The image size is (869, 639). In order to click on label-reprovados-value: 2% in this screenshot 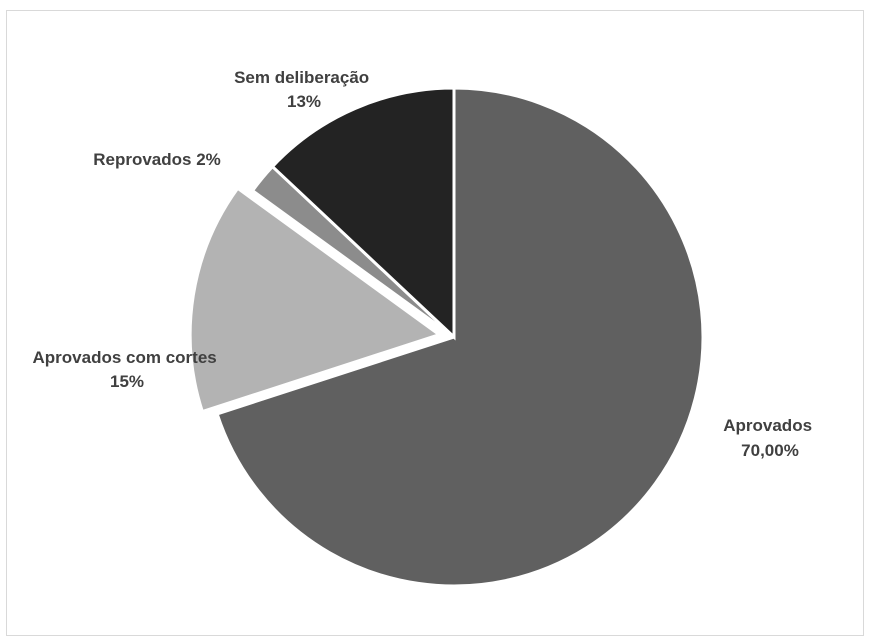, I will do `click(208, 159)`.